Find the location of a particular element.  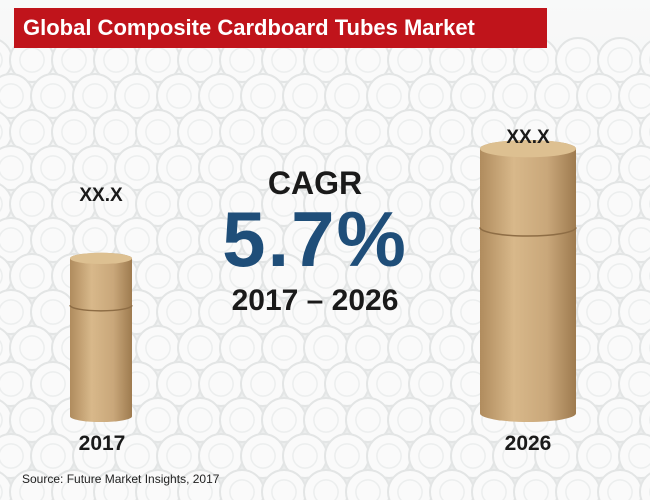

tube-body-2026 is located at coordinates (528, 281).